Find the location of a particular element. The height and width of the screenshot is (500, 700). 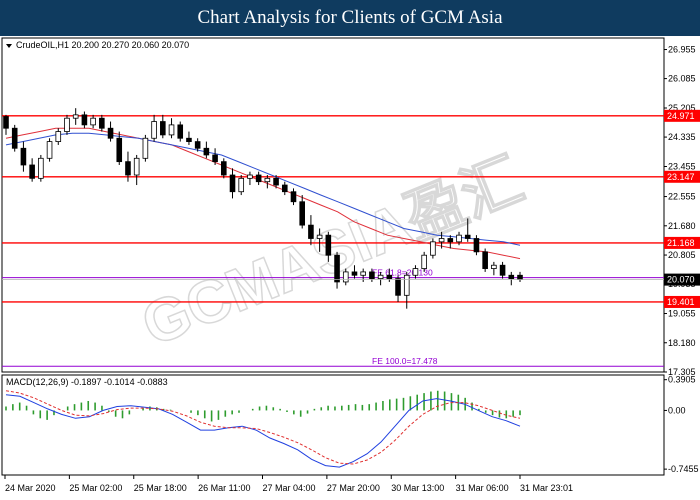

macd-tick-label: 0.3905 is located at coordinates (682, 380).